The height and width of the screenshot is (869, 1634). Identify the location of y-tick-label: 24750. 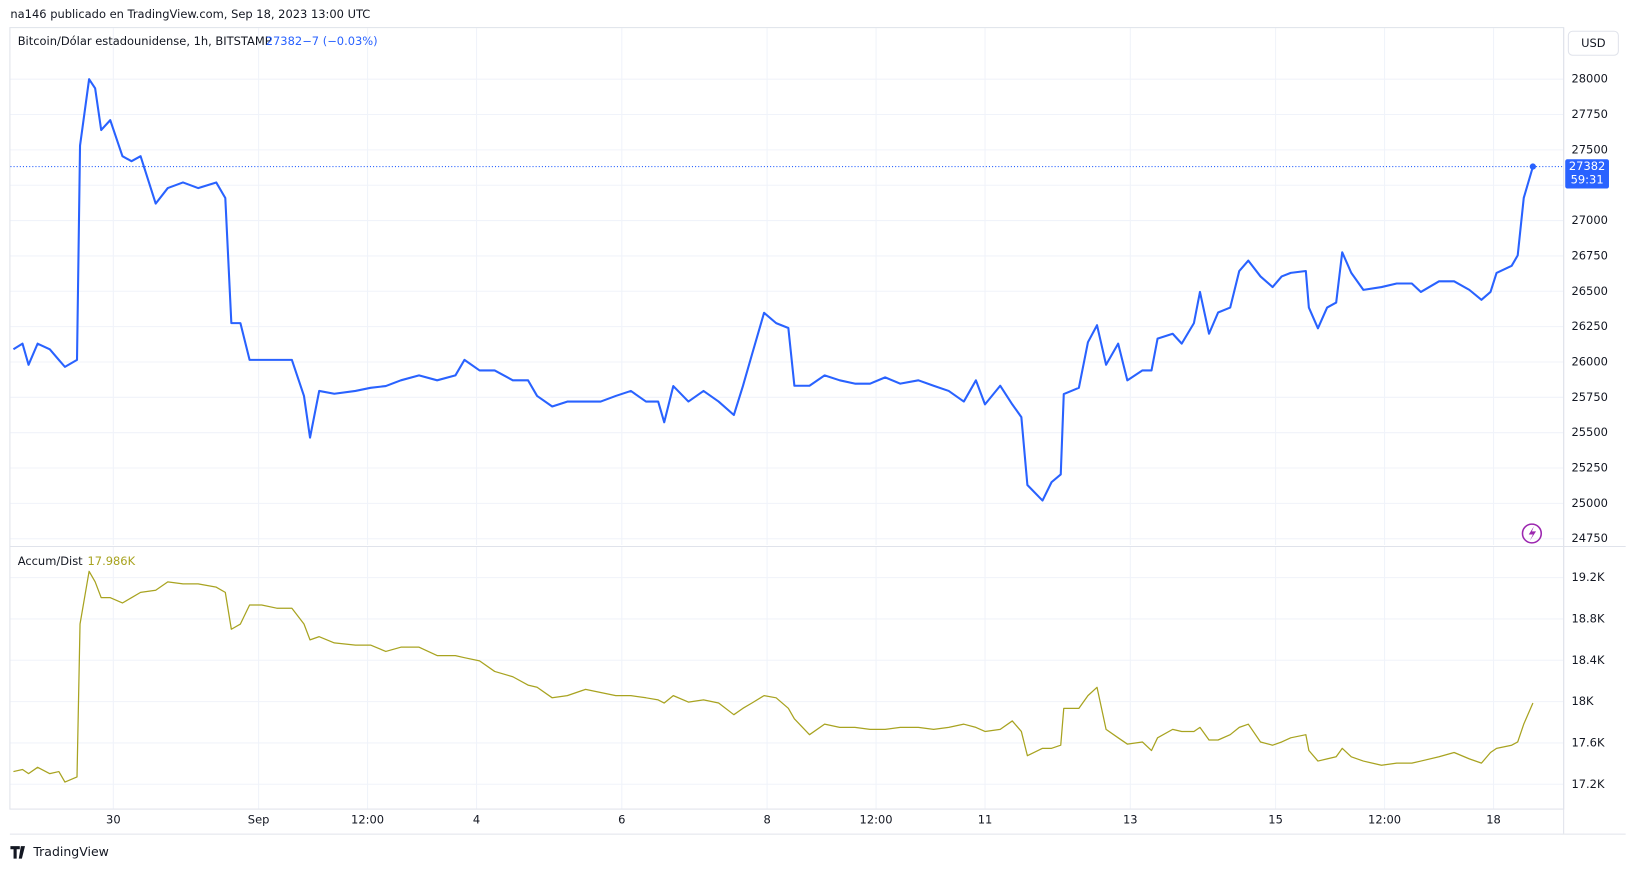
(1589, 538).